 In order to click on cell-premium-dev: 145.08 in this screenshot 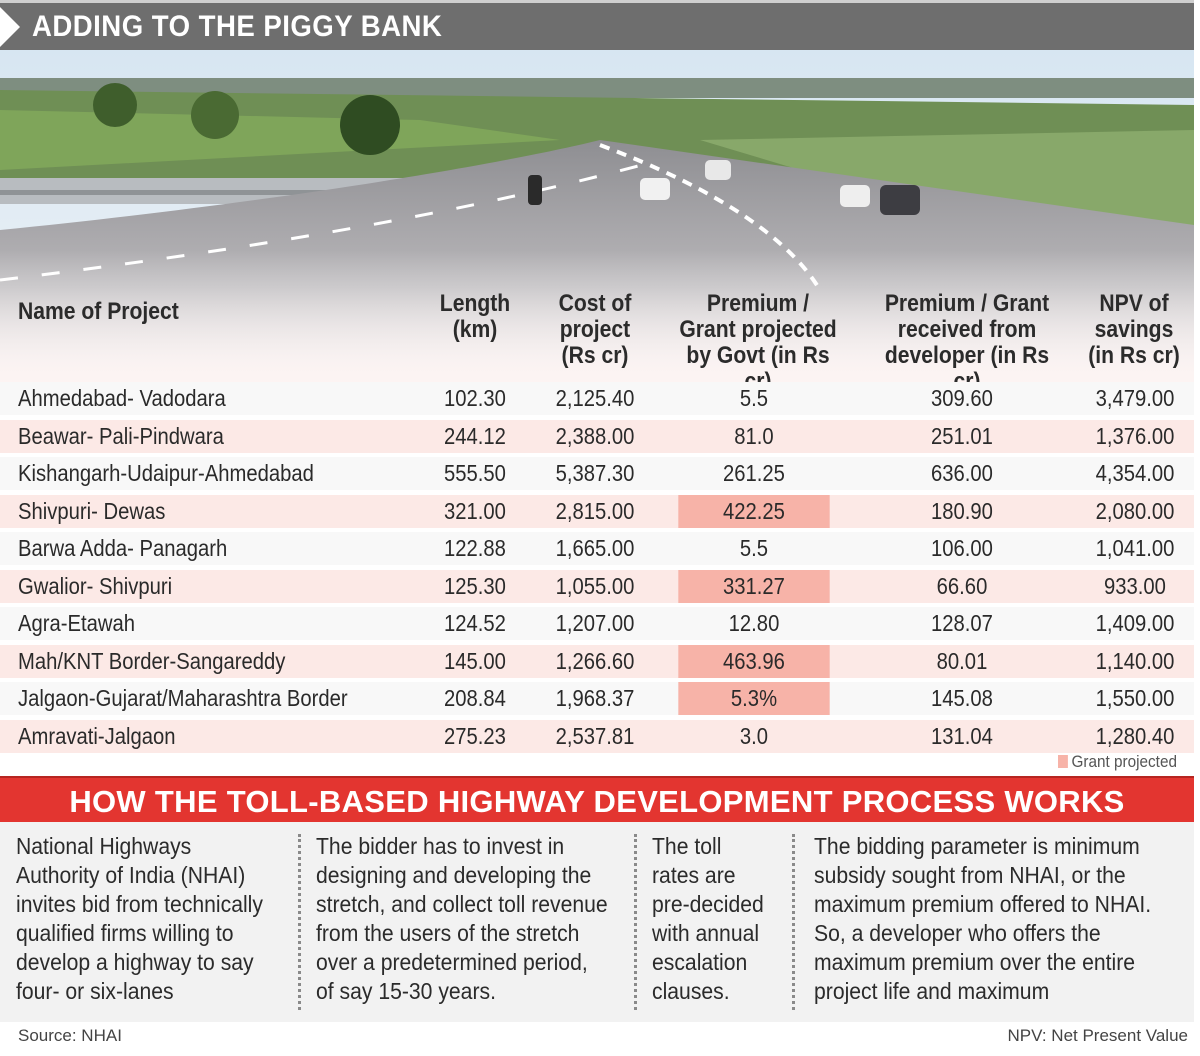, I will do `click(962, 698)`.